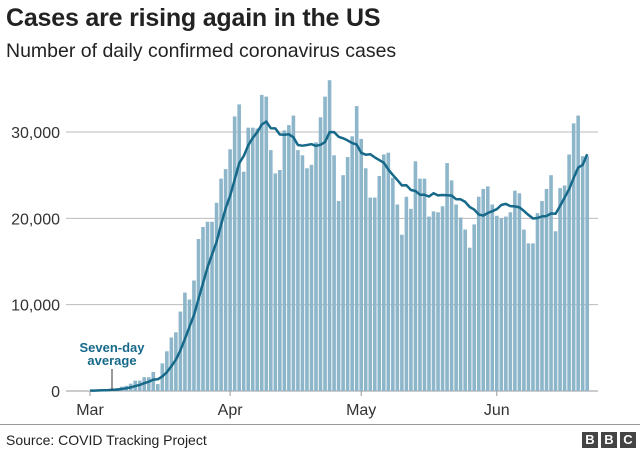 The image size is (640, 450). What do you see at coordinates (320, 424) in the screenshot?
I see `footer-divider` at bounding box center [320, 424].